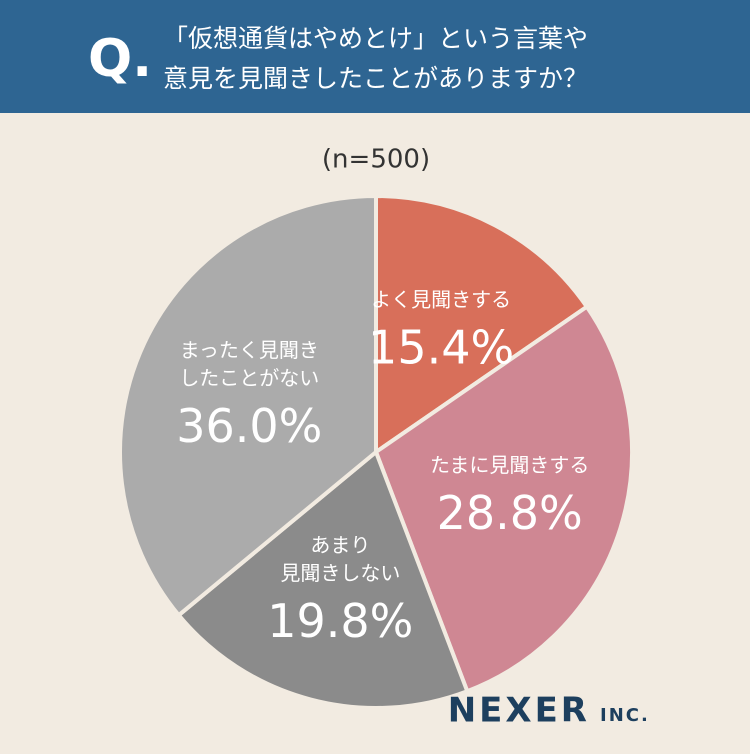  Describe the element at coordinates (376, 160) in the screenshot. I see `subtitle: (n=500)` at that location.